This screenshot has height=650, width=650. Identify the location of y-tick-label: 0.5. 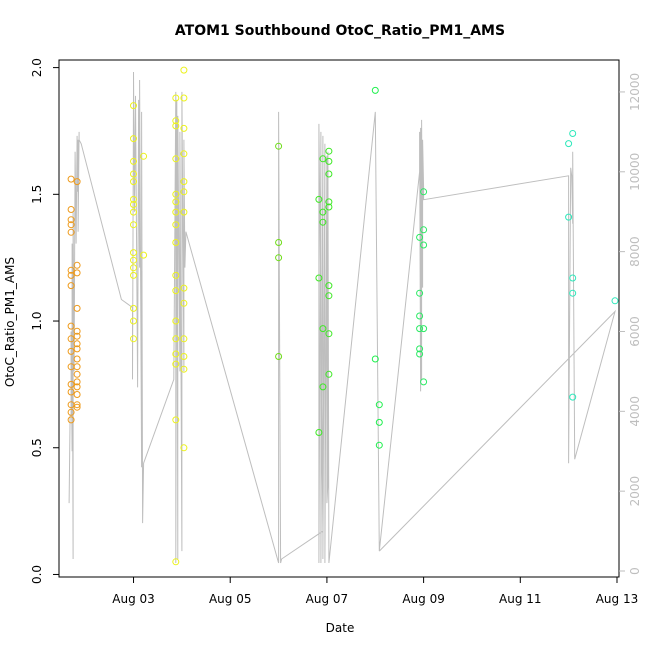
(37, 447).